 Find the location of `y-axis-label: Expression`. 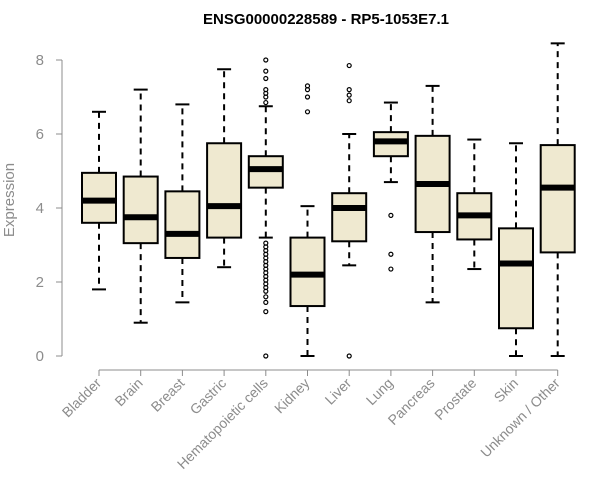

y-axis-label: Expression is located at coordinates (9, 200).